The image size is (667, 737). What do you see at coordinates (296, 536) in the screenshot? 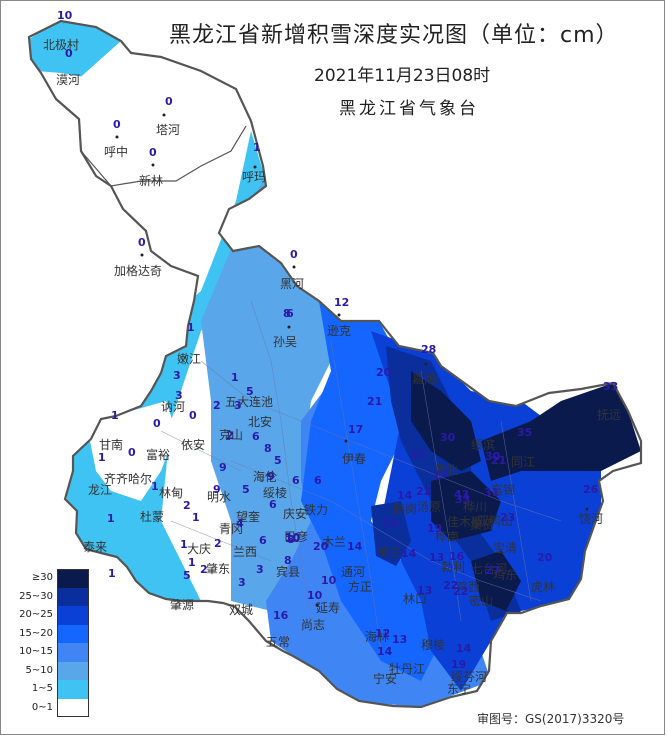
I see `city-label: 巴彦` at bounding box center [296, 536].